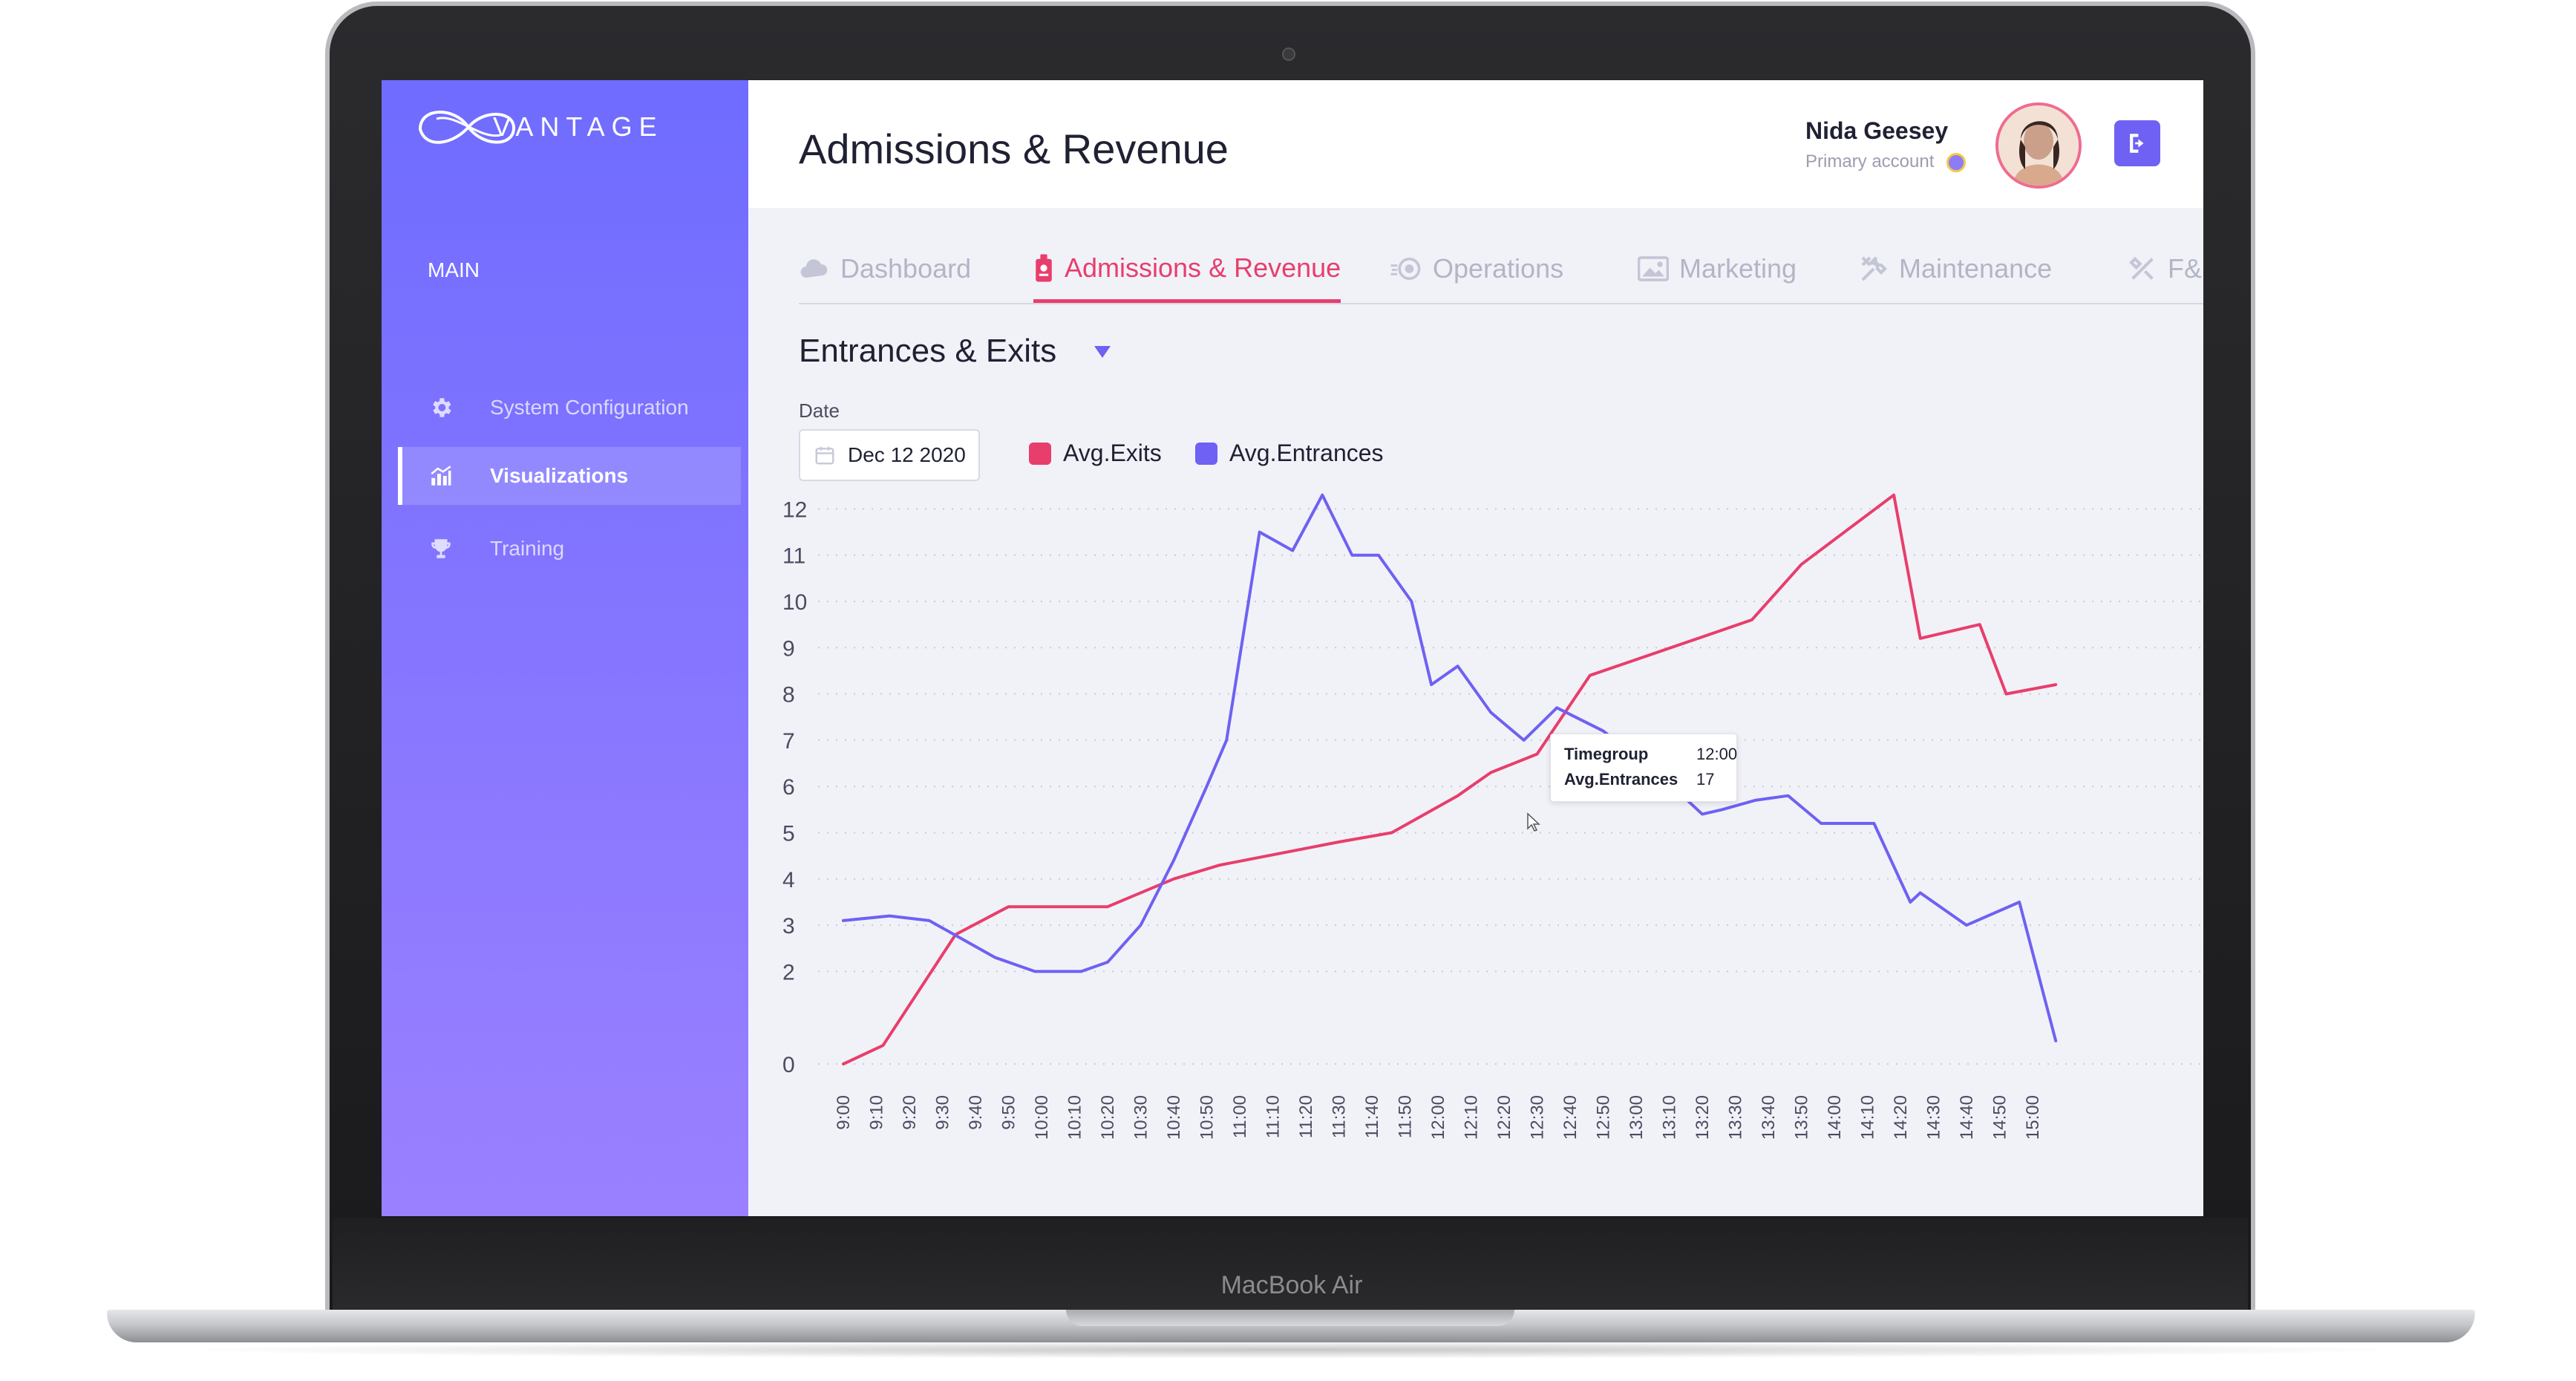  I want to click on x-tick-label: 11:30, so click(1340, 1116).